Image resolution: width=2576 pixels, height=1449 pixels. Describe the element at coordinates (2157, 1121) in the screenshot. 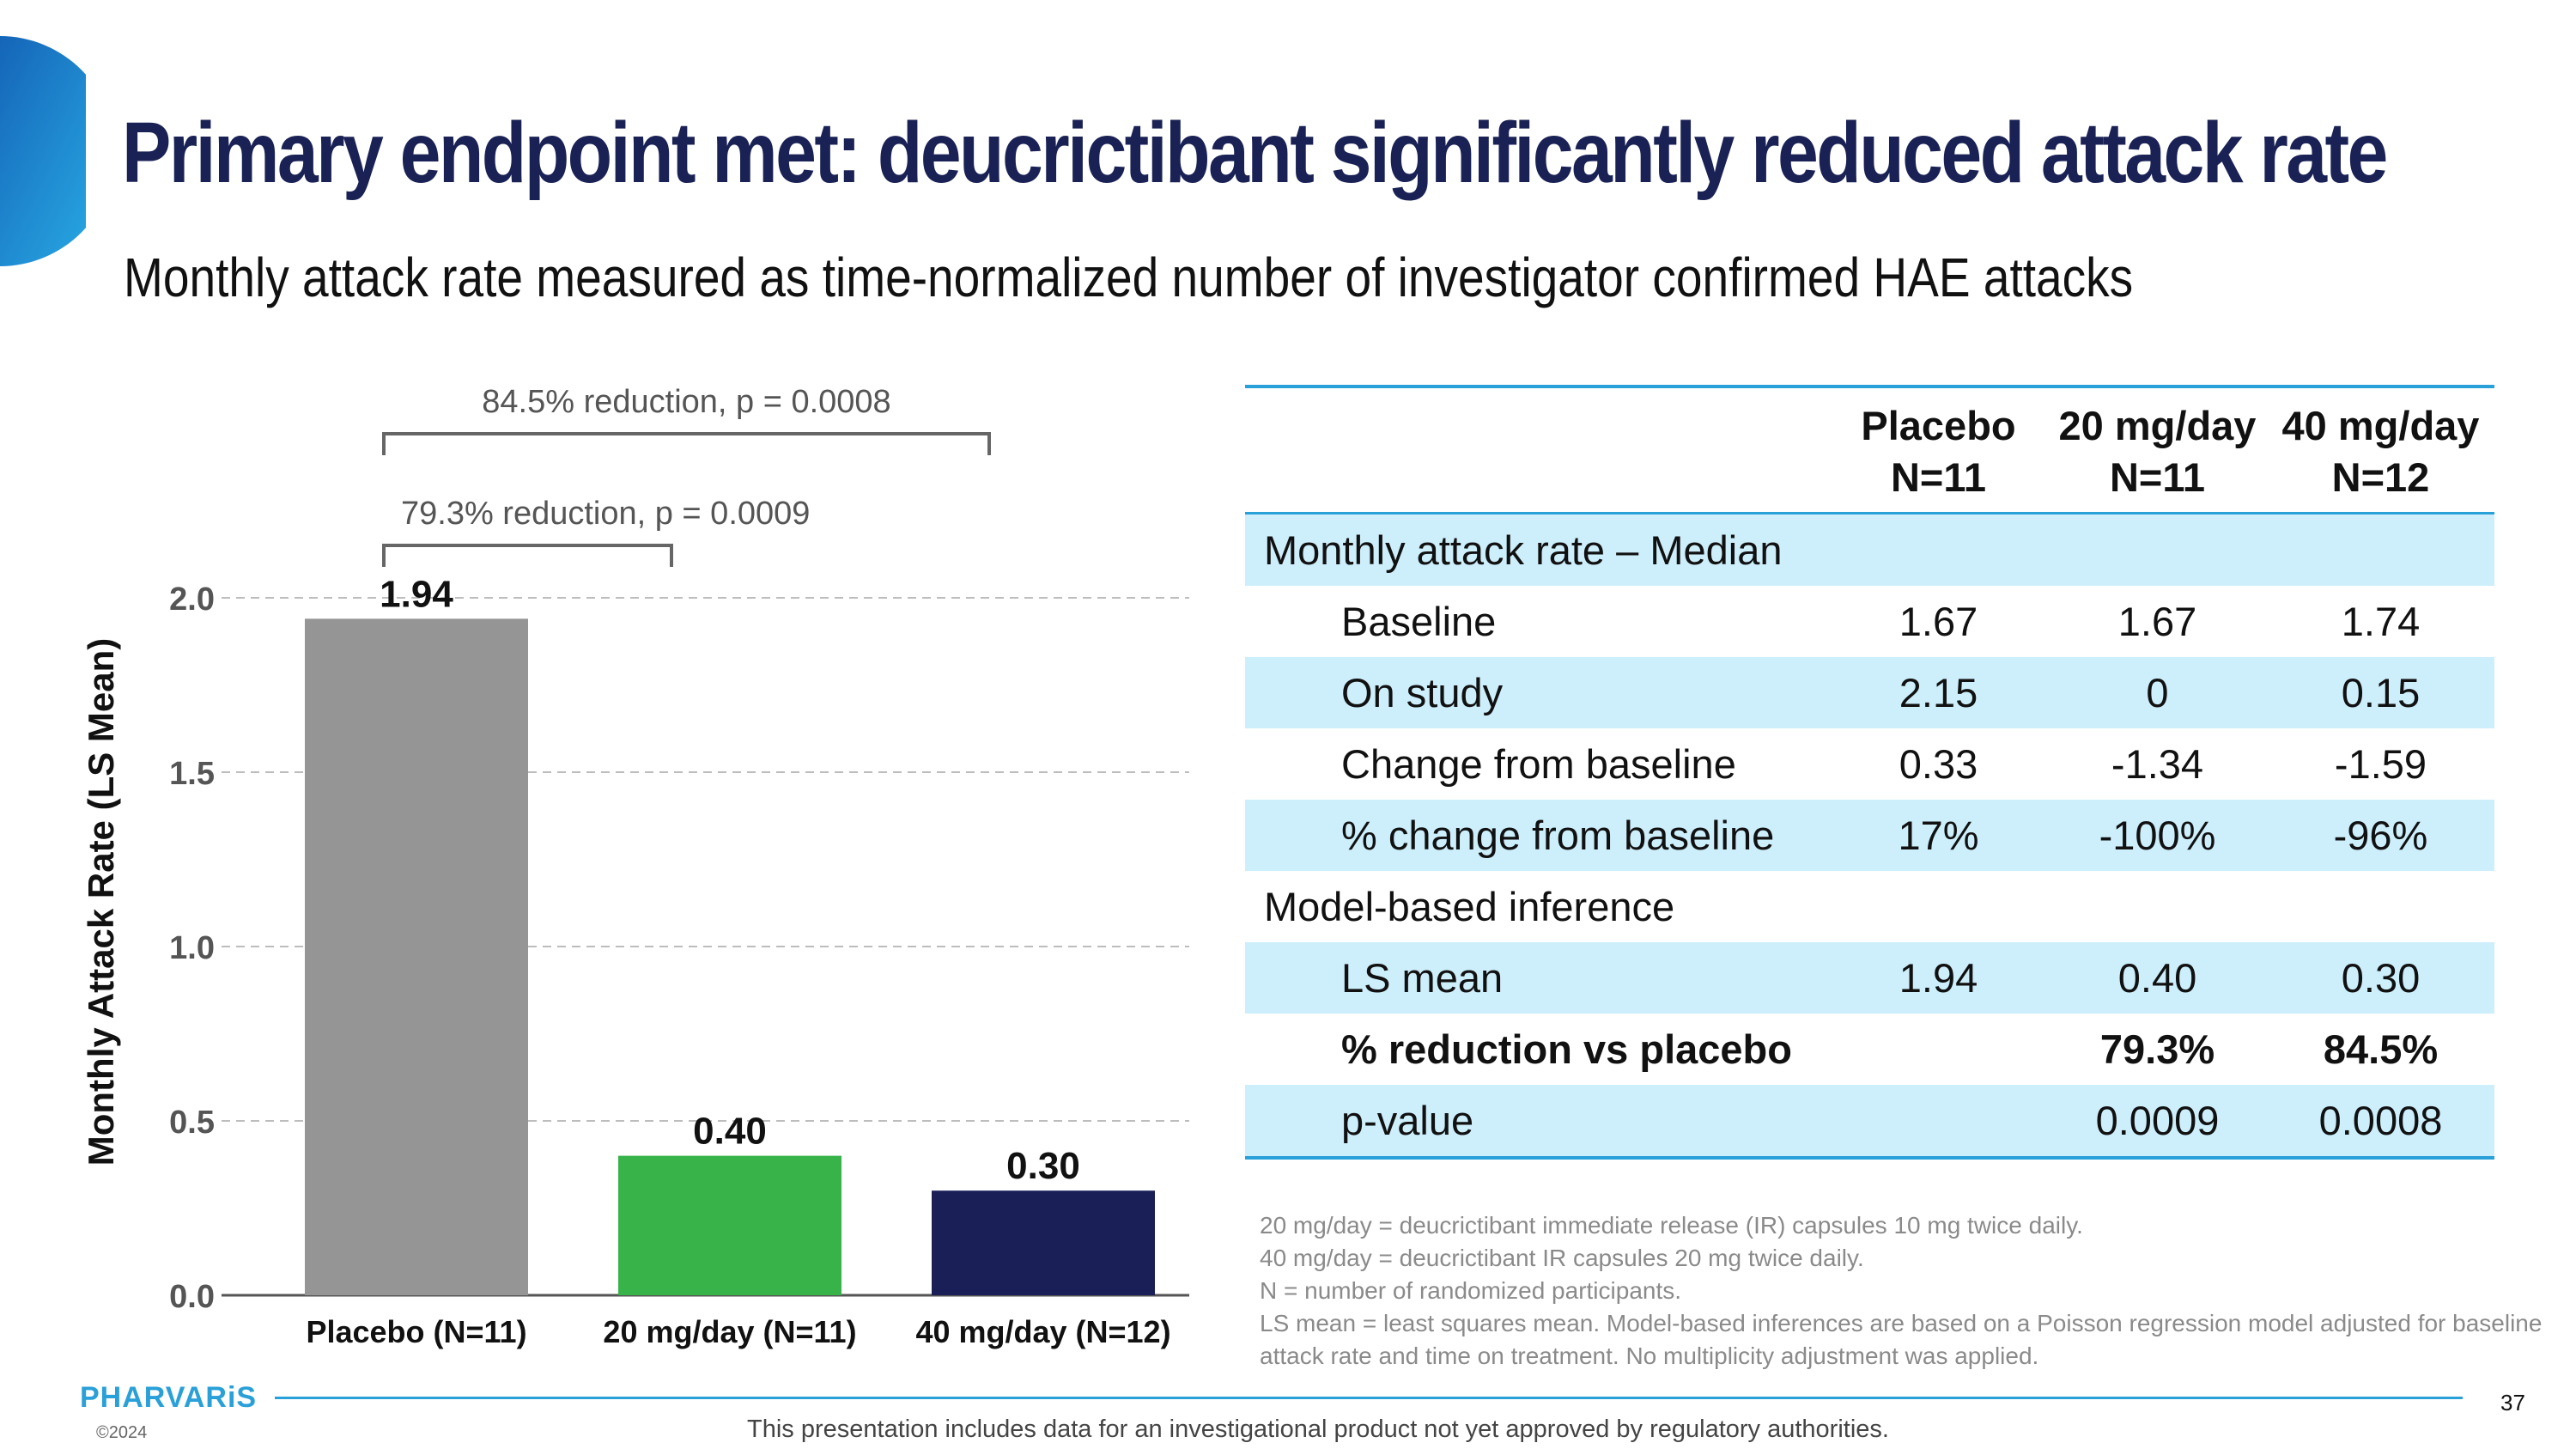

I see `cell-20mg: 0.0009` at that location.